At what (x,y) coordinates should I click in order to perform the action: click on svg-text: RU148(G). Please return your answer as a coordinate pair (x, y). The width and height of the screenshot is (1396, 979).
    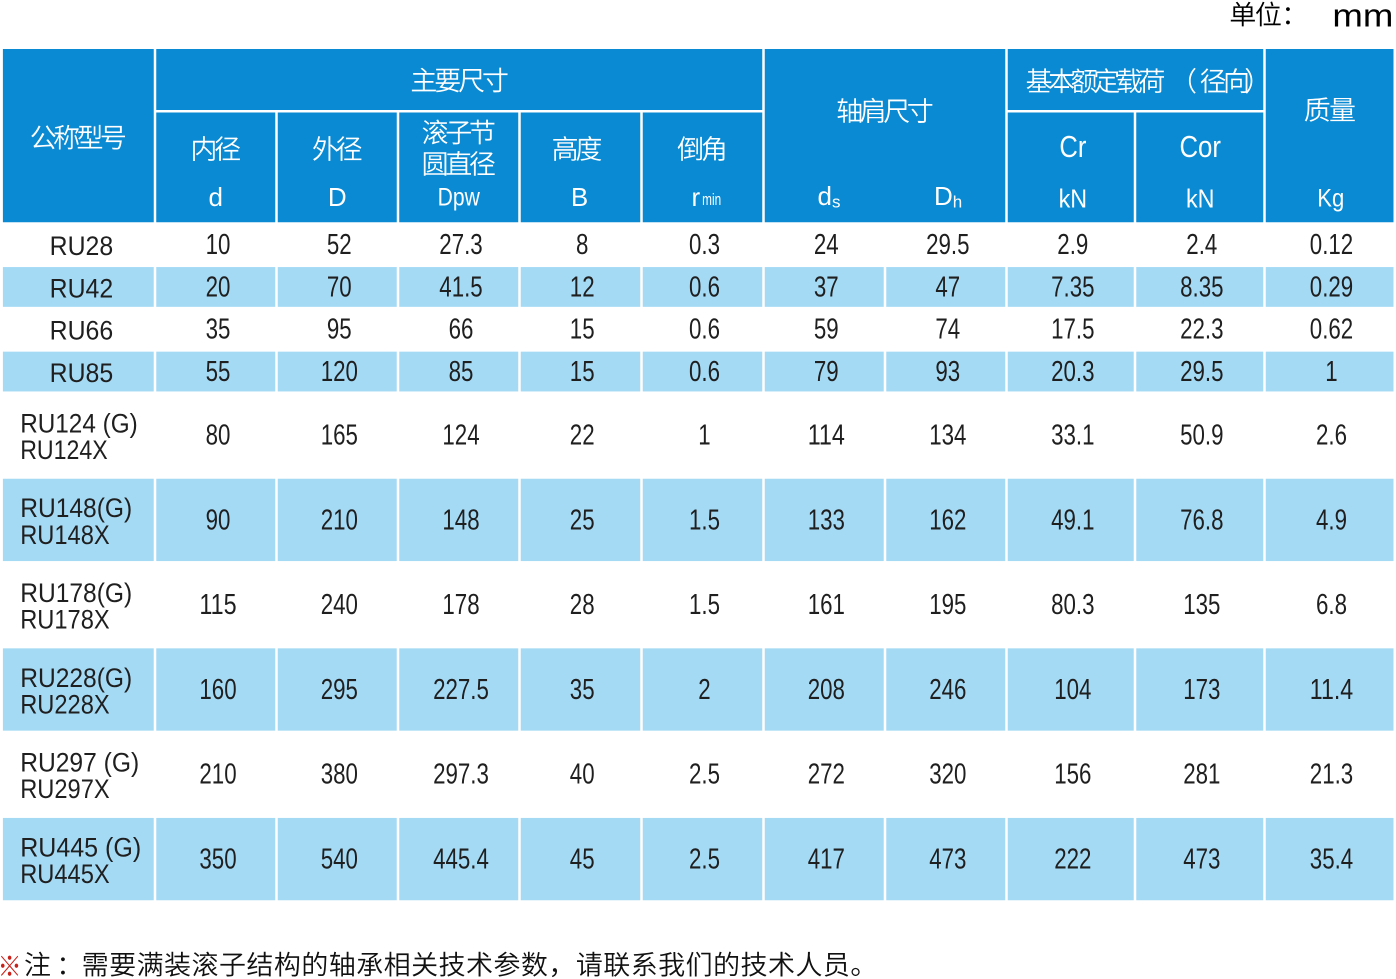
    Looking at the image, I should click on (76, 508).